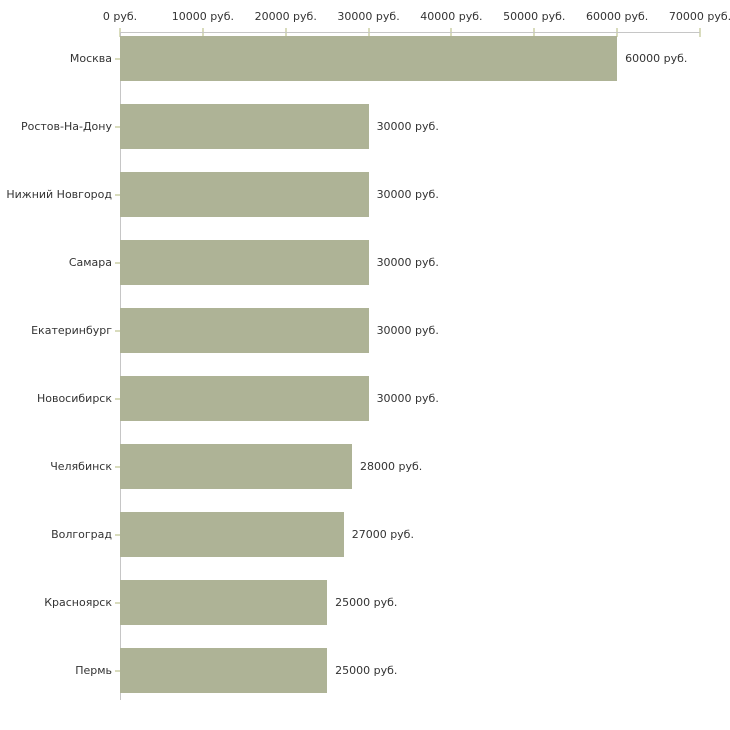  Describe the element at coordinates (382, 534) in the screenshot. I see `value-label: 27000 руб.` at that location.